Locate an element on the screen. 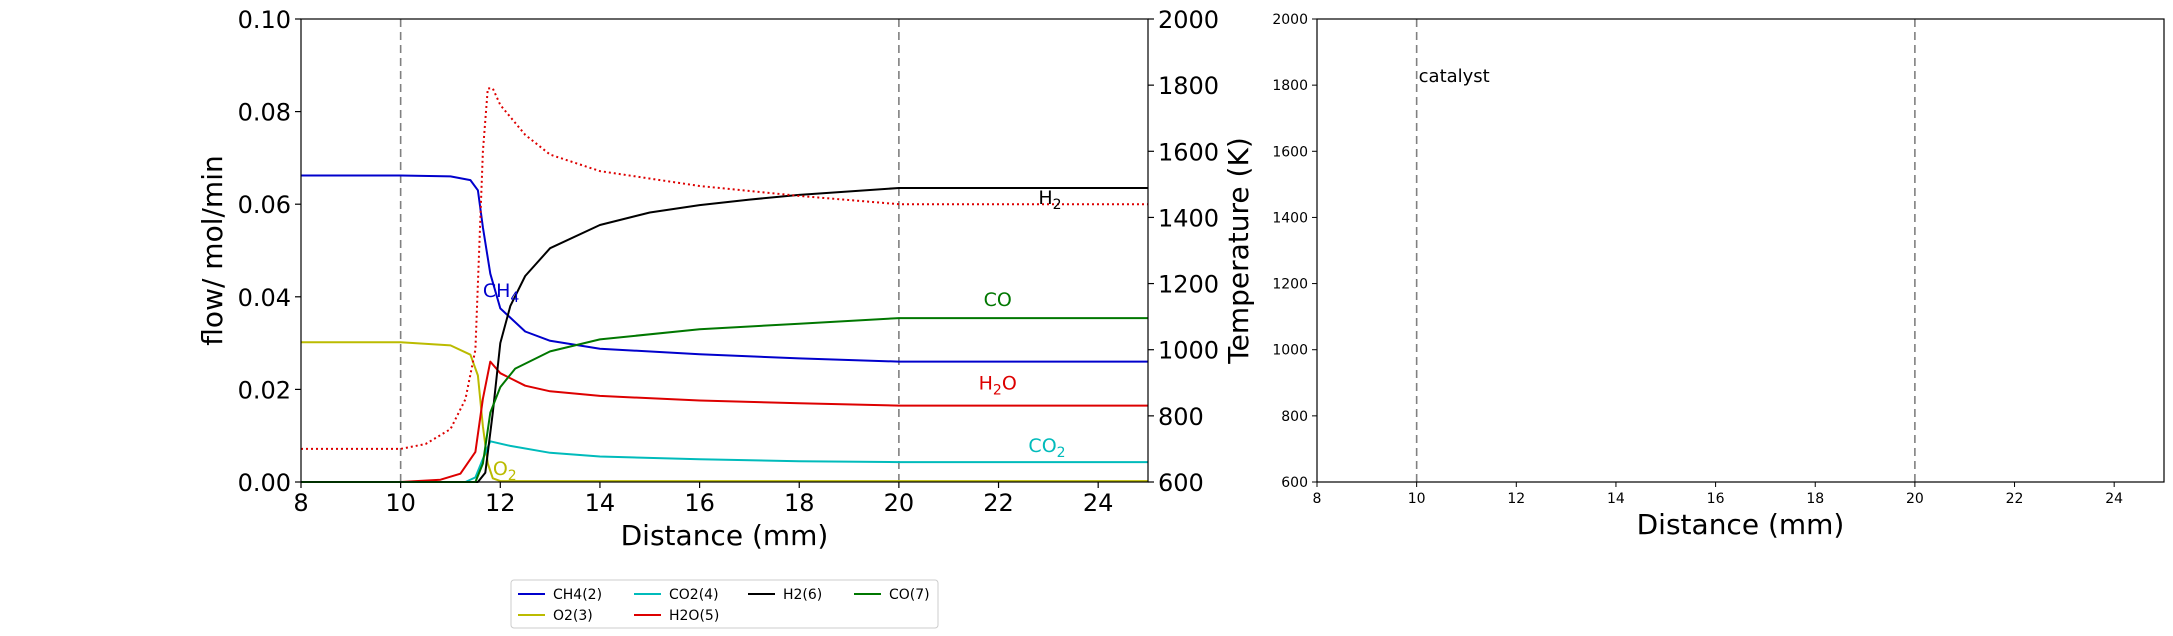 This screenshot has height=636, width=2173. species-annotation-4: CO2 is located at coordinates (1046, 448).